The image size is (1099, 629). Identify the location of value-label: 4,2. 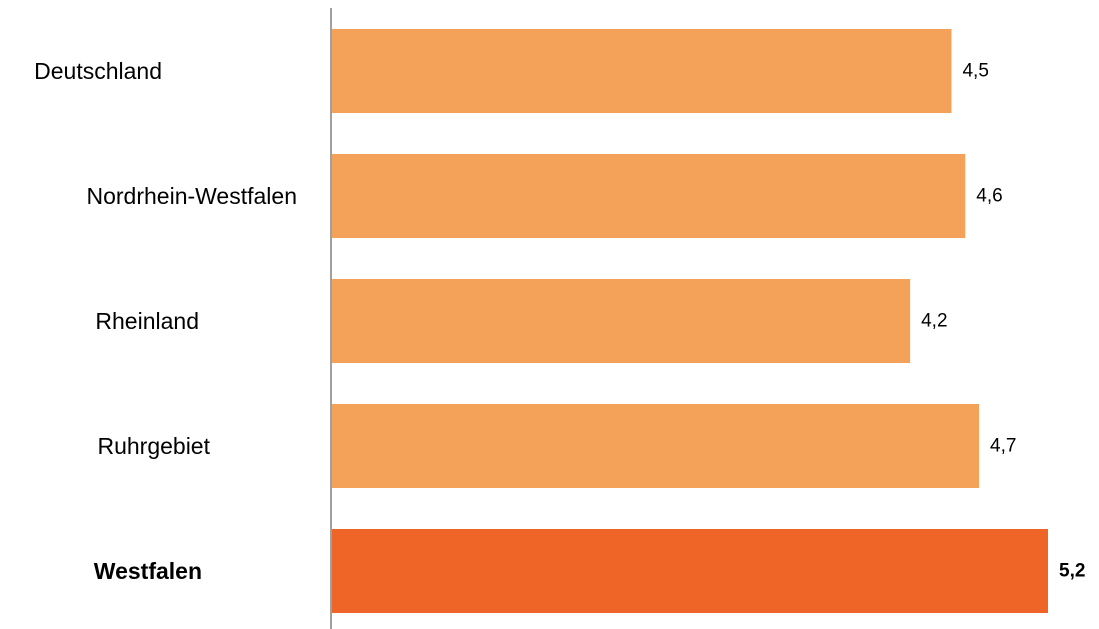
(934, 321).